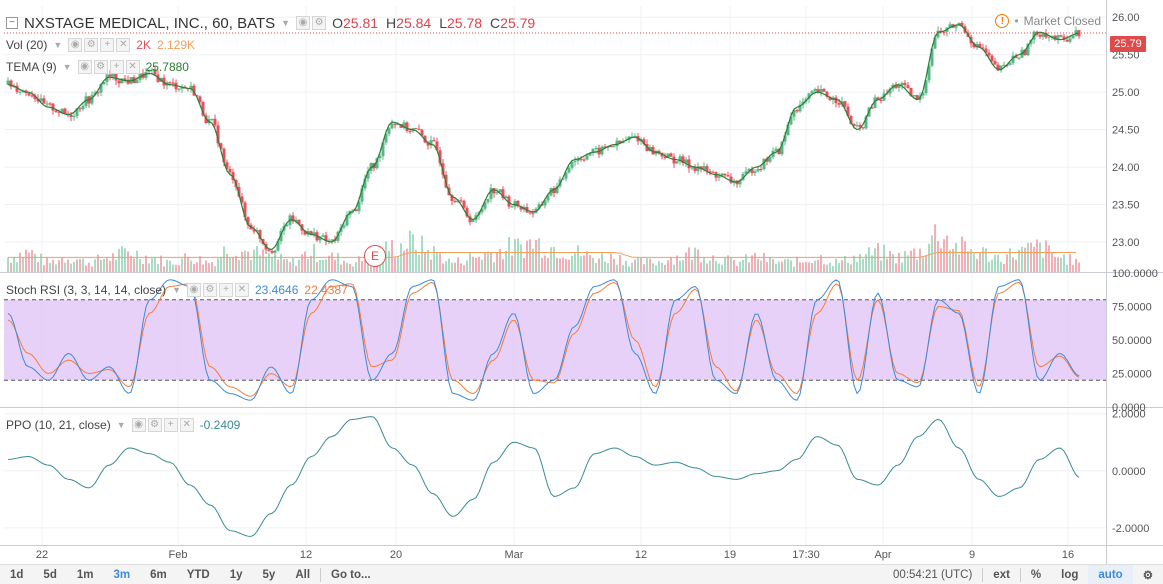 The height and width of the screenshot is (584, 1163). I want to click on symbol-title: NXSTAGE MEDICAL, INC., 60, BATS, so click(150, 23).